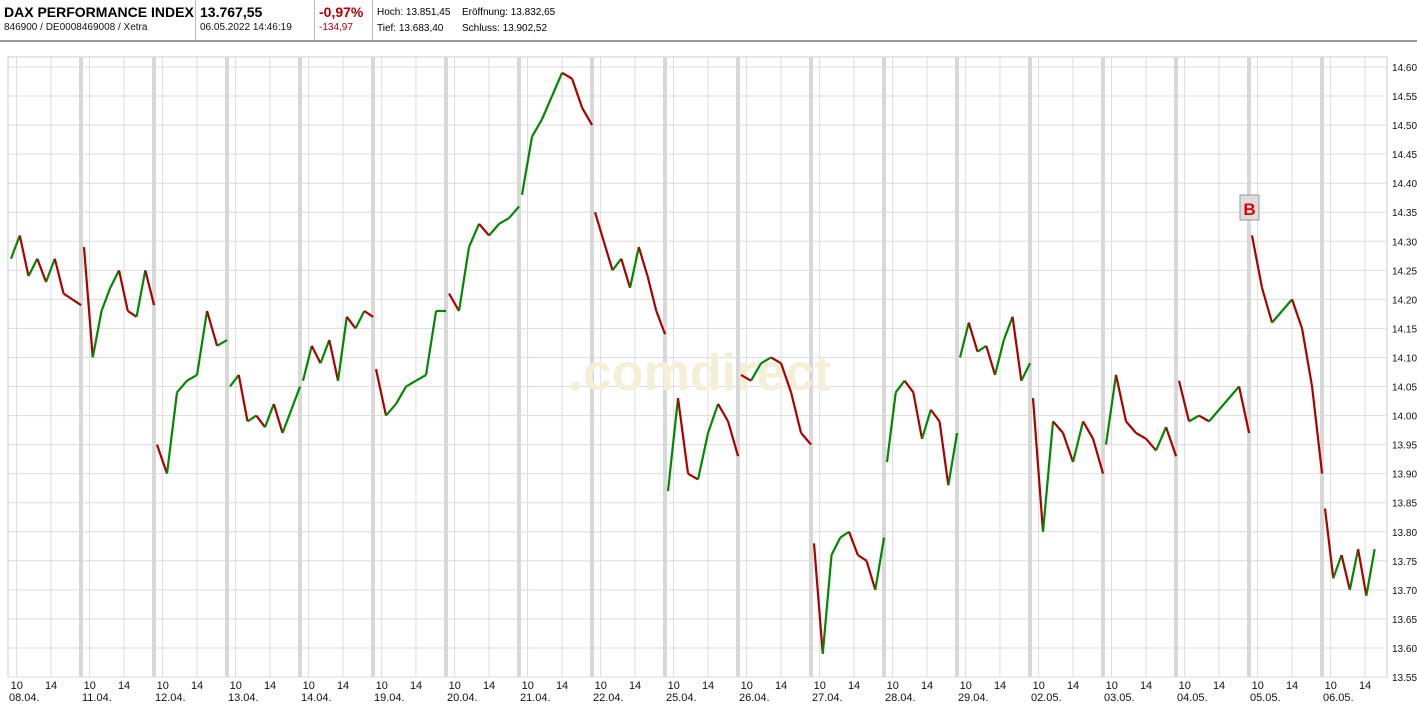  What do you see at coordinates (1404, 388) in the screenshot?
I see `y-tick-label: 14.050` at bounding box center [1404, 388].